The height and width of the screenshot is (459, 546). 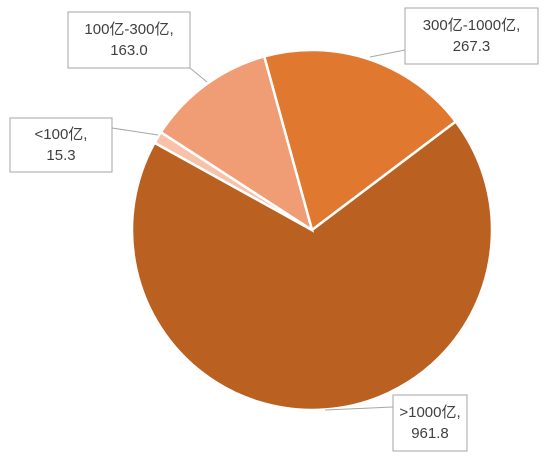 I want to click on category-label: 300亿-1000亿,, so click(x=472, y=25).